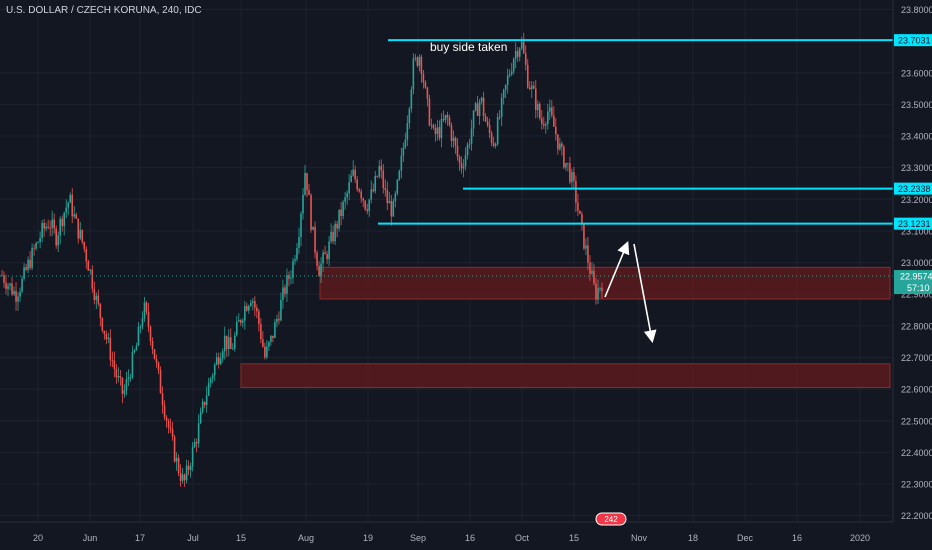 This screenshot has width=932, height=550. I want to click on time-tick-label: Sep, so click(418, 538).